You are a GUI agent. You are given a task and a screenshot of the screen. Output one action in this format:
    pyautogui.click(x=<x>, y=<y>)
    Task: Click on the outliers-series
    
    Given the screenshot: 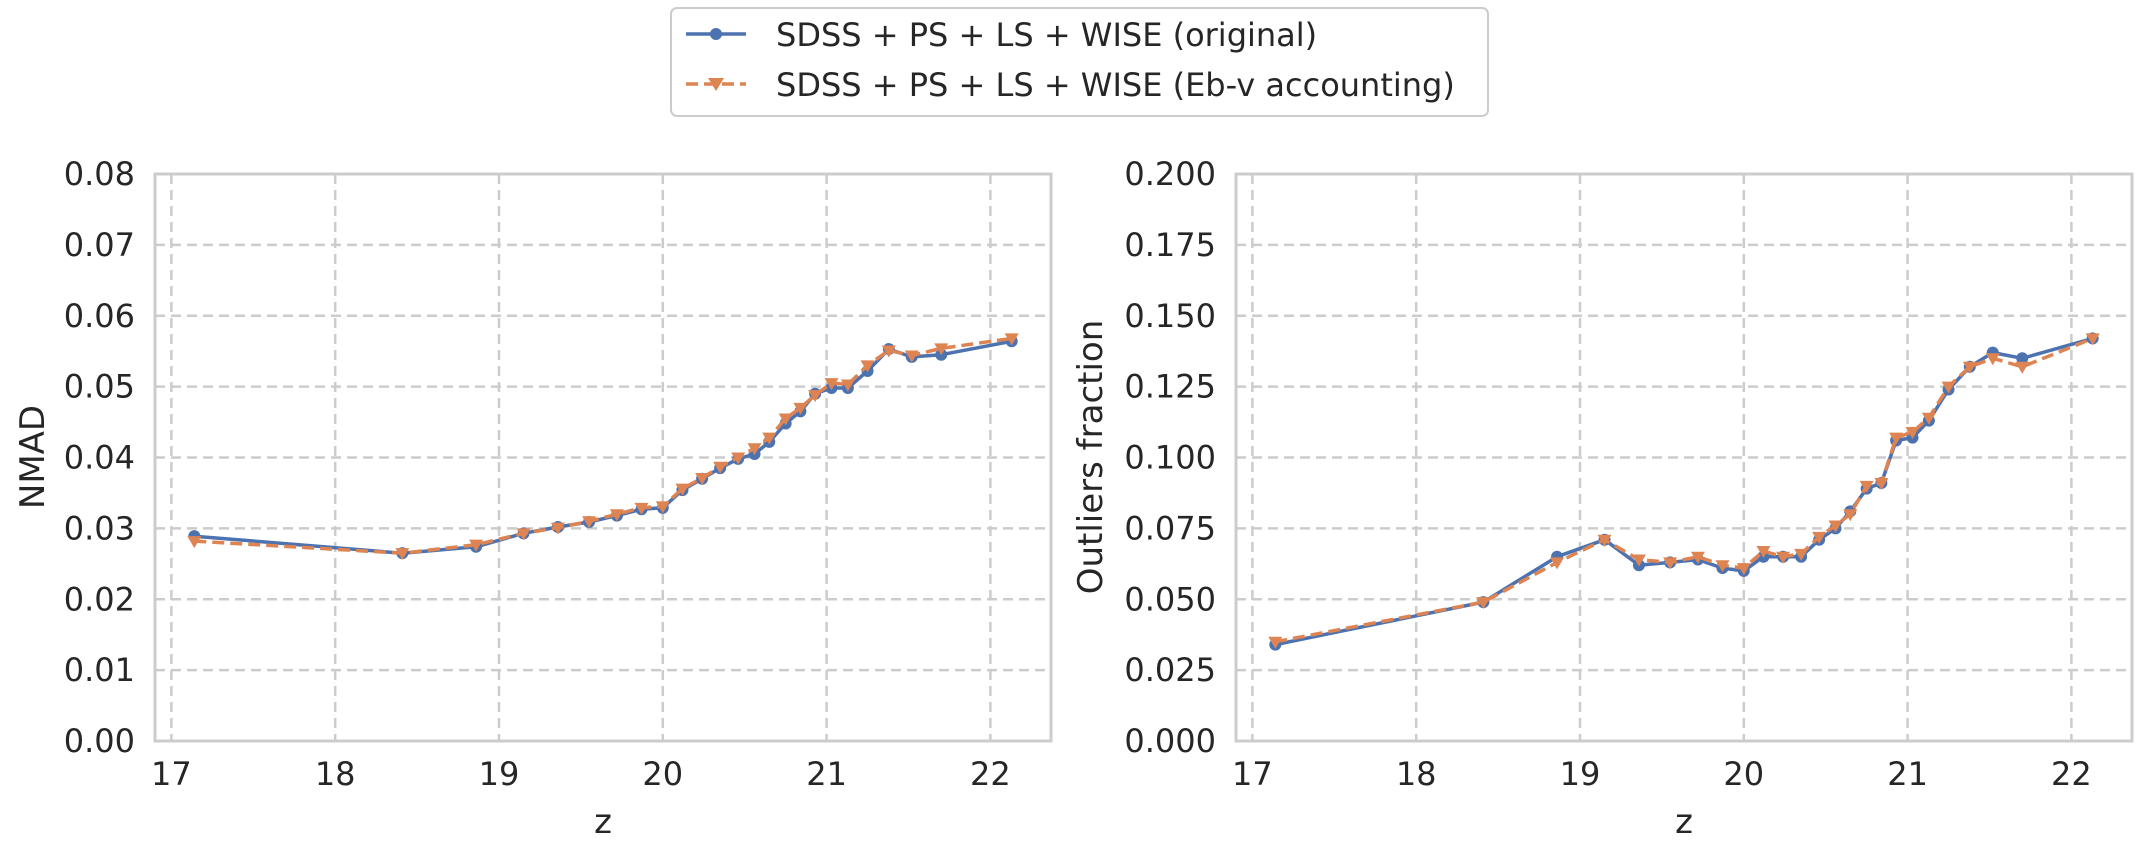 What is the action you would take?
    pyautogui.click(x=1684, y=491)
    